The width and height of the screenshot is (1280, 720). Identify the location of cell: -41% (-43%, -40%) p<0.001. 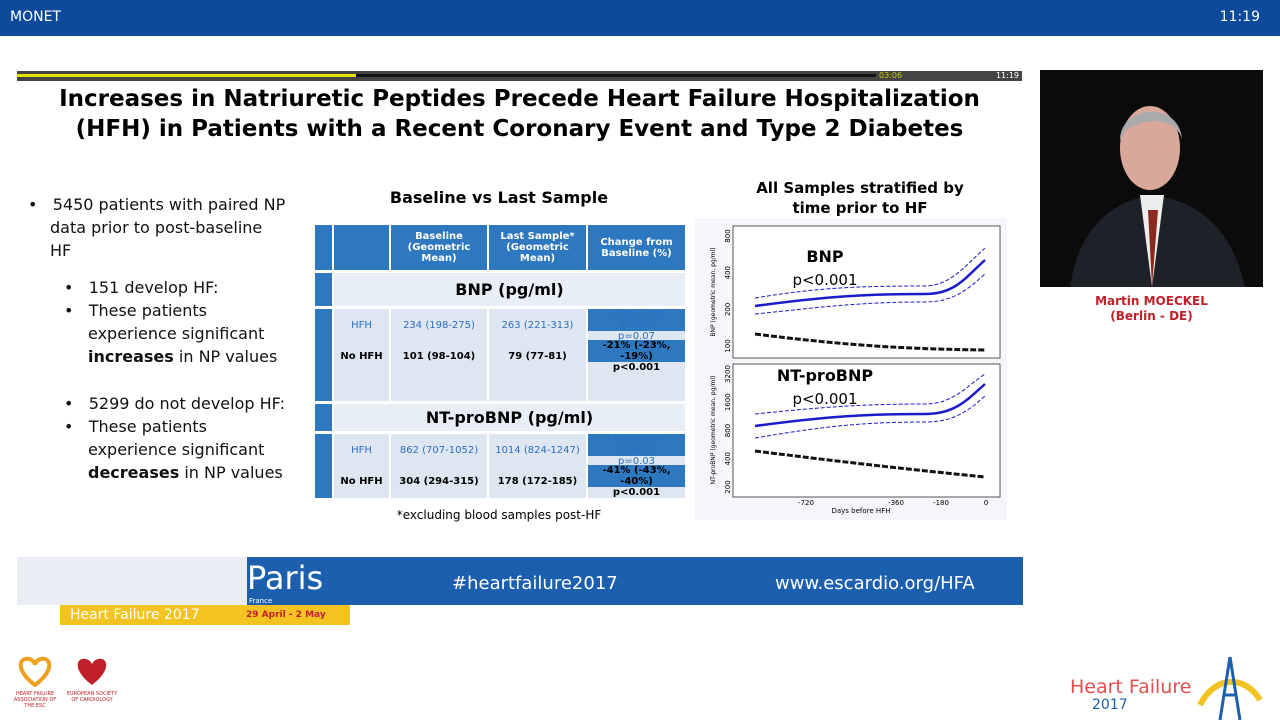
(636, 481).